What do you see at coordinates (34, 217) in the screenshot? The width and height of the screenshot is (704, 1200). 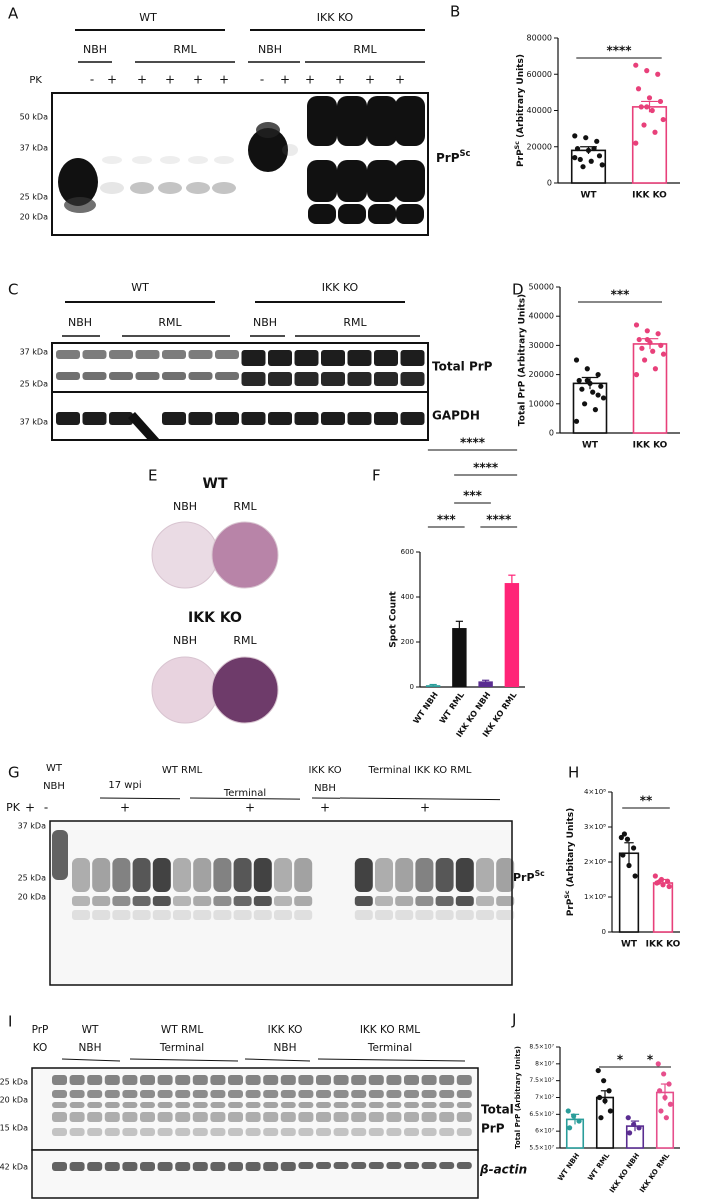 I see `label: 20 kDa` at bounding box center [34, 217].